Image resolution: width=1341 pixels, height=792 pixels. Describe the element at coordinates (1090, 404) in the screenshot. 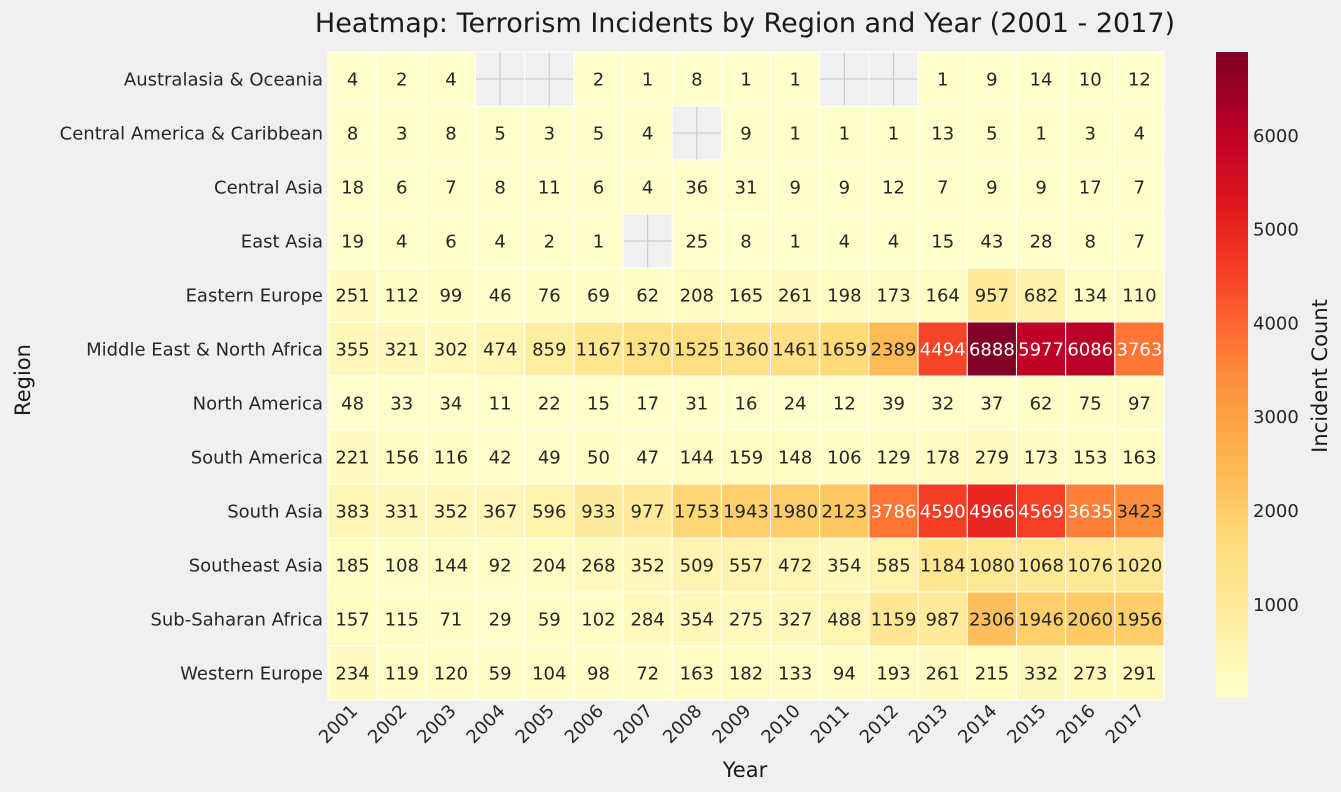

I see `cell-value-label: 75` at that location.